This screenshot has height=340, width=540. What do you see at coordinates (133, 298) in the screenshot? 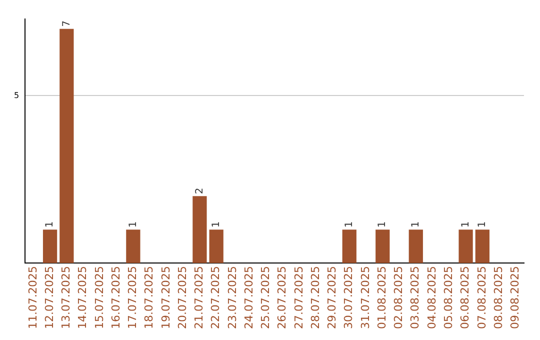
I see `x-tick-label: 17.07.2025` at bounding box center [133, 298].